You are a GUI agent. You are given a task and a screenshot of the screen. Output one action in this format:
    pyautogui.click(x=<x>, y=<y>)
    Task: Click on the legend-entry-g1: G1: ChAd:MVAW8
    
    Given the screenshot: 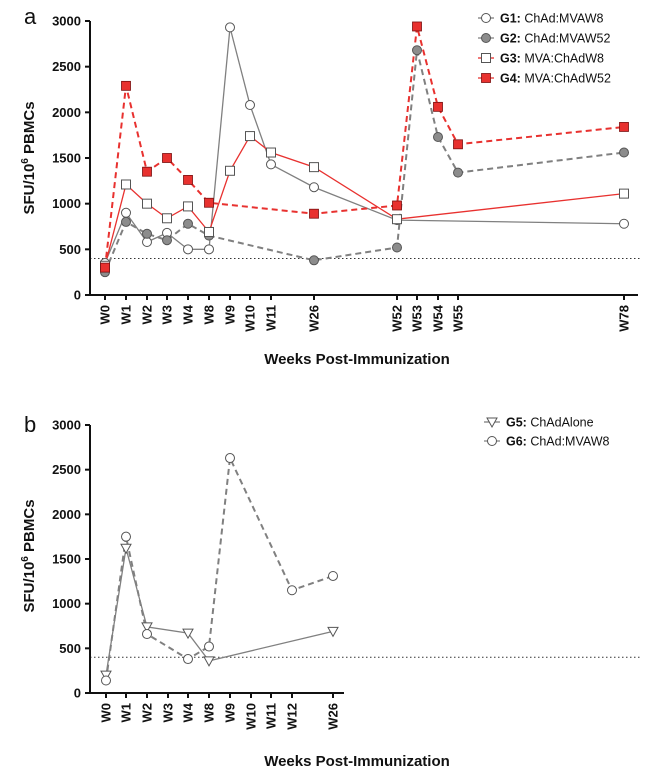 What is the action you would take?
    pyautogui.click(x=552, y=19)
    